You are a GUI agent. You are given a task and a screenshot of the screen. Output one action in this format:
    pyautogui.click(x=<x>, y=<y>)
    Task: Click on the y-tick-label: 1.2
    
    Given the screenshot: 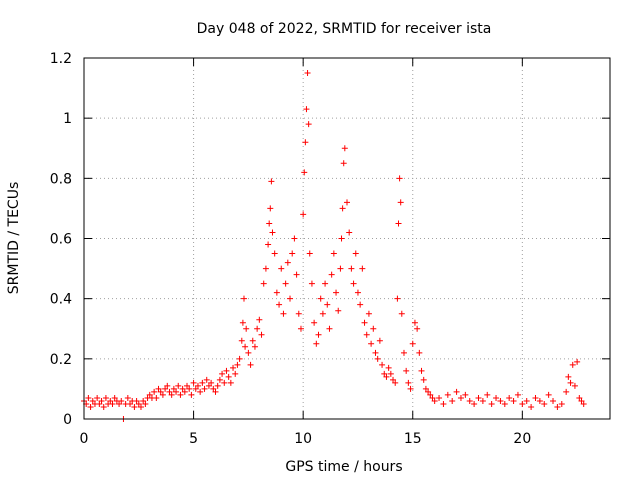 What is the action you would take?
    pyautogui.click(x=61, y=59)
    